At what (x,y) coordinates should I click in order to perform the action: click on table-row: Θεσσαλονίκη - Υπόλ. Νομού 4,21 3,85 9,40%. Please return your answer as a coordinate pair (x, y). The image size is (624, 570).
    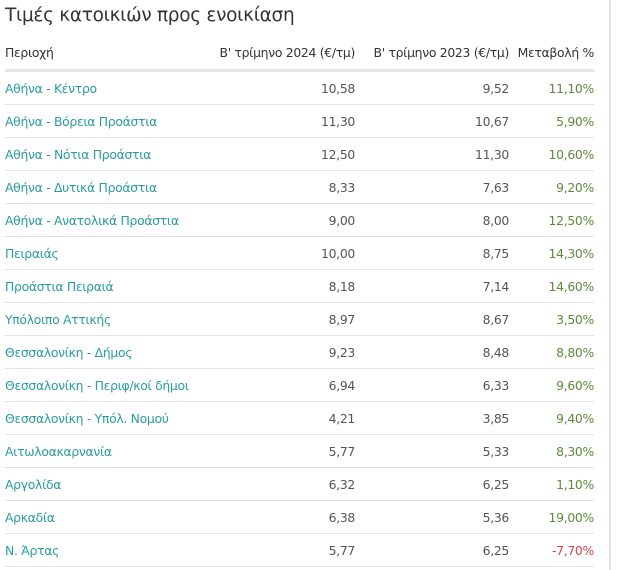
    Looking at the image, I should click on (299, 418).